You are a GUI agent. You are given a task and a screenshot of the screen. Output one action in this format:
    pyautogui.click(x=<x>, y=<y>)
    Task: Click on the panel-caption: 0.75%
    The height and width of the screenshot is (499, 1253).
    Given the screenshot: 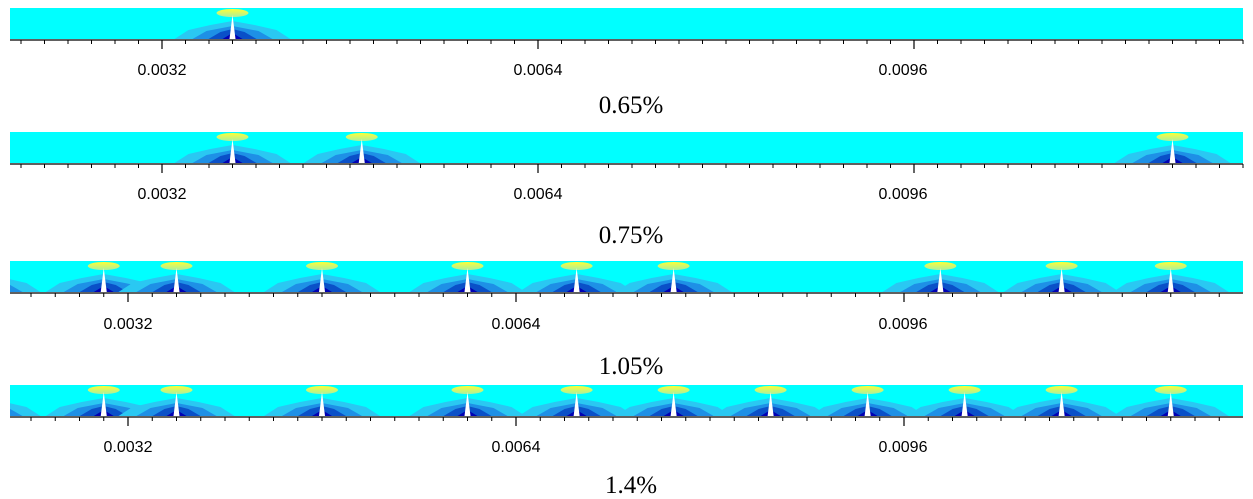 What is the action you would take?
    pyautogui.click(x=631, y=235)
    